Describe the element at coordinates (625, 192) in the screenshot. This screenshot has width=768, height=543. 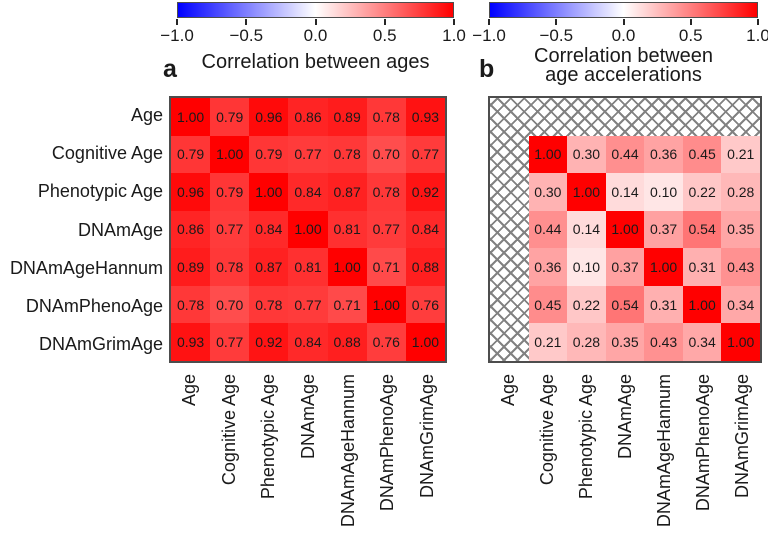
I see `heatmap-cell: 0.14` at that location.